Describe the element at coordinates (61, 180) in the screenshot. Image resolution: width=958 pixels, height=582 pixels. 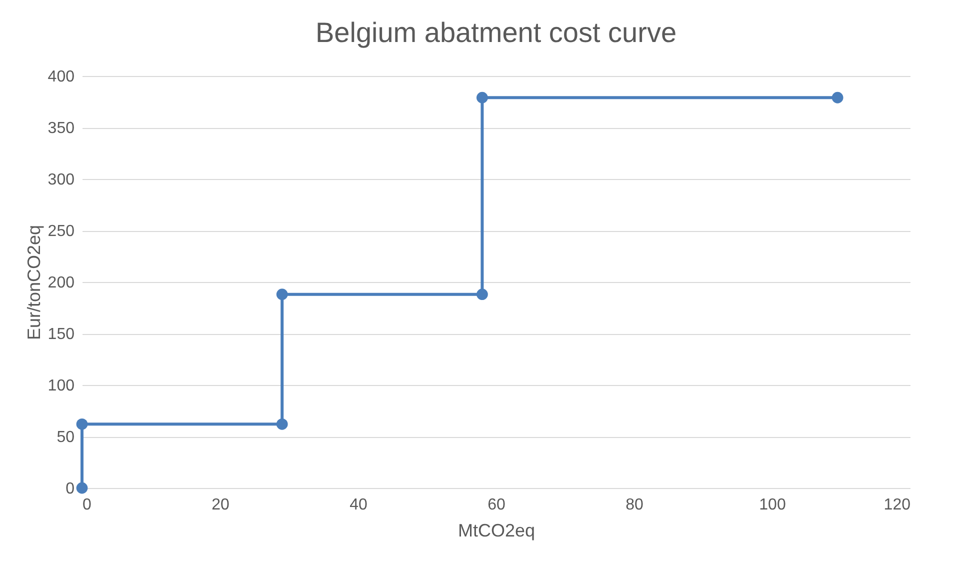
I see `y-tick-label: 300` at that location.